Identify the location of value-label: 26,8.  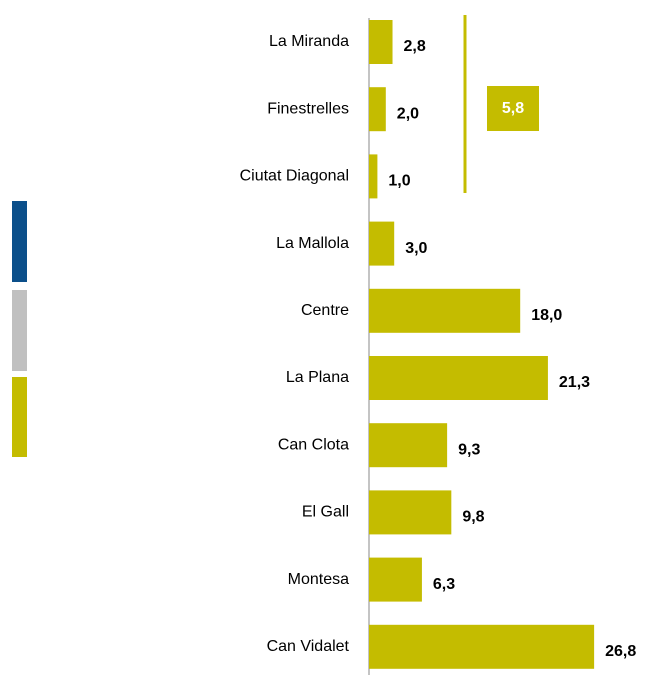
(620, 651).